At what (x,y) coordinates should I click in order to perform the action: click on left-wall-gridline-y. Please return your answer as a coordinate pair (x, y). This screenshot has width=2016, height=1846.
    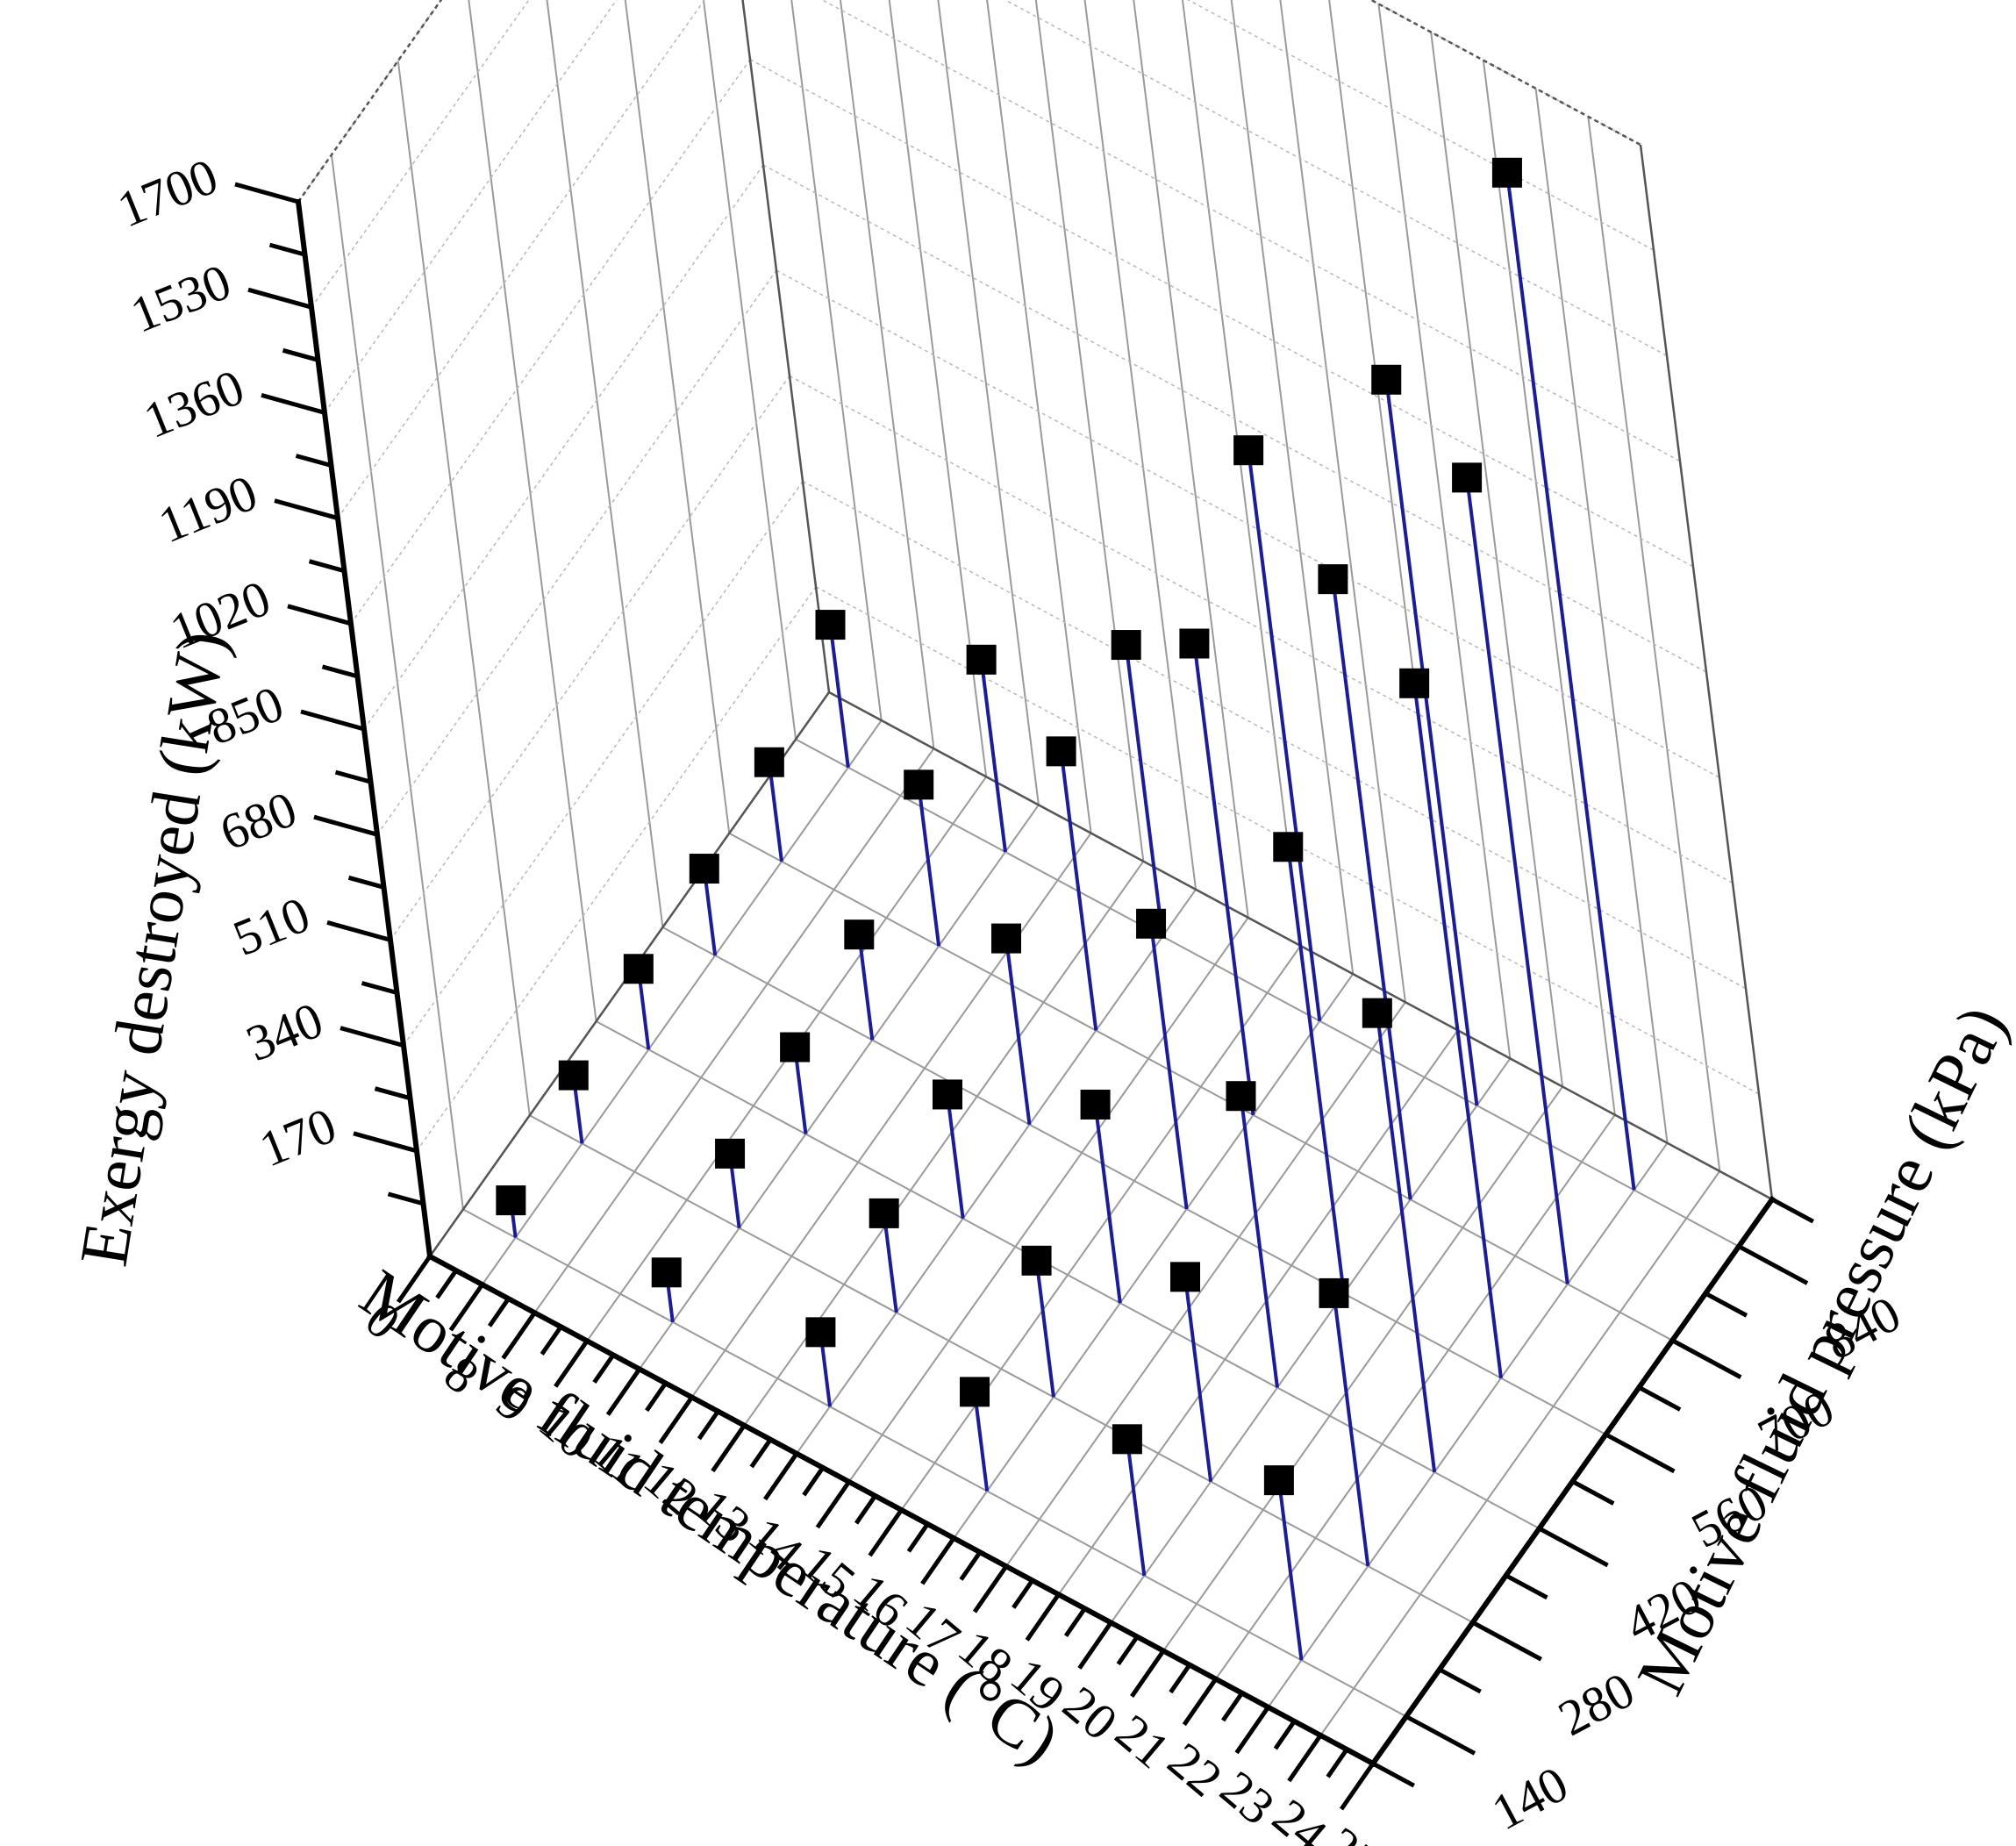
    Looking at the image, I should click on (464, 588).